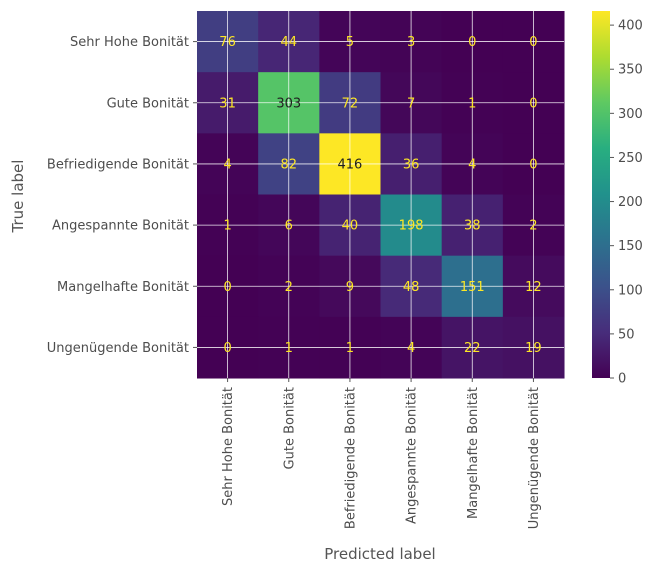 The height and width of the screenshot is (575, 654). Describe the element at coordinates (289, 226) in the screenshot. I see `cell-value-label: 6` at that location.